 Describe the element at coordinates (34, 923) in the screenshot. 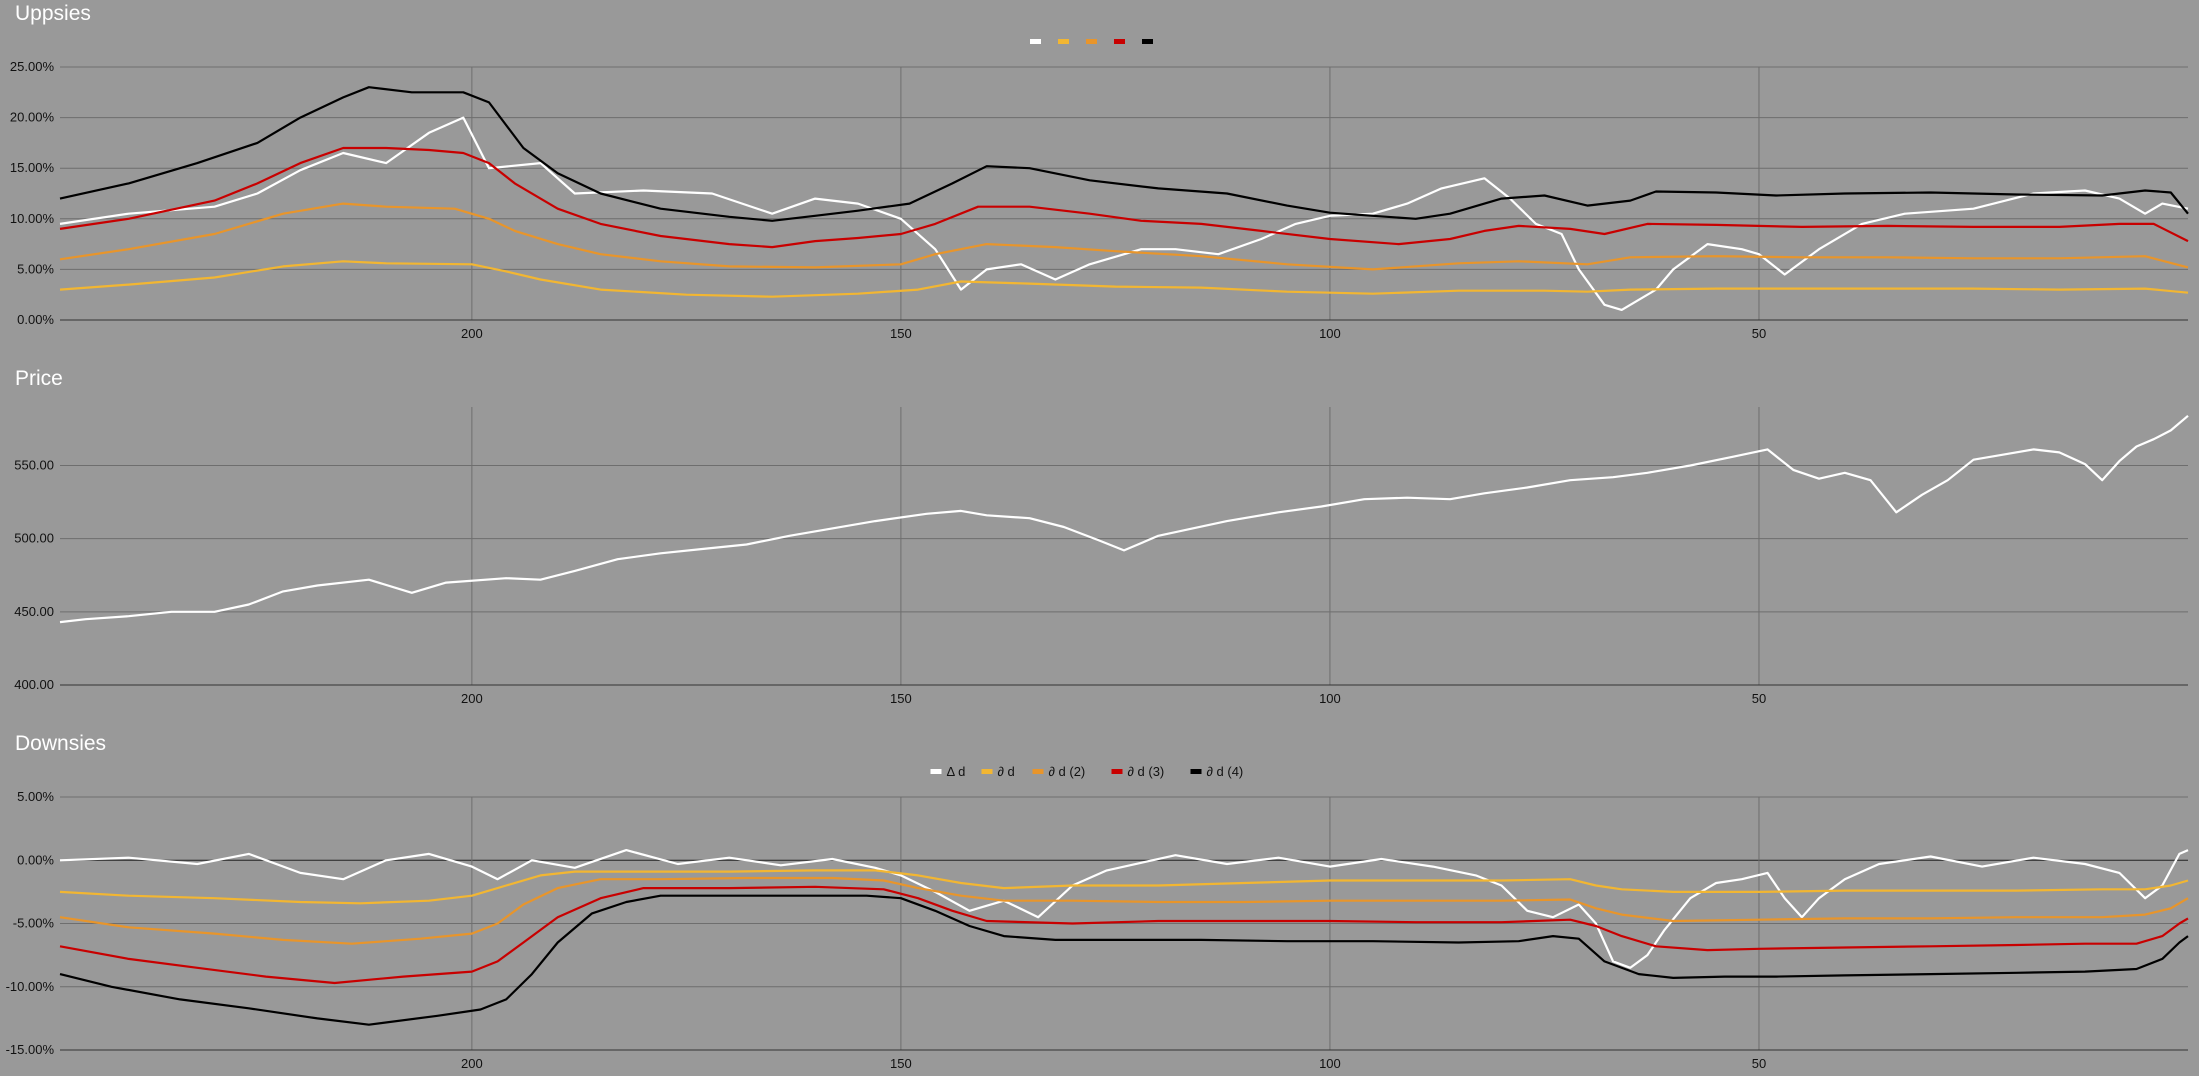

I see `y-tick-label: -5.00%` at that location.